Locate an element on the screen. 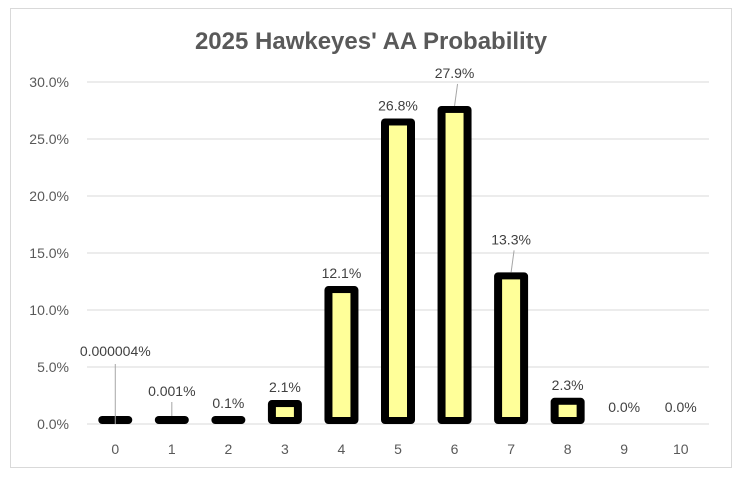 Image resolution: width=743 pixels, height=480 pixels. y-axis-tick-labels: 0.0% 5.0% 10.0% 15.0% 20.0% 25.0% 30.0% is located at coordinates (49, 253).